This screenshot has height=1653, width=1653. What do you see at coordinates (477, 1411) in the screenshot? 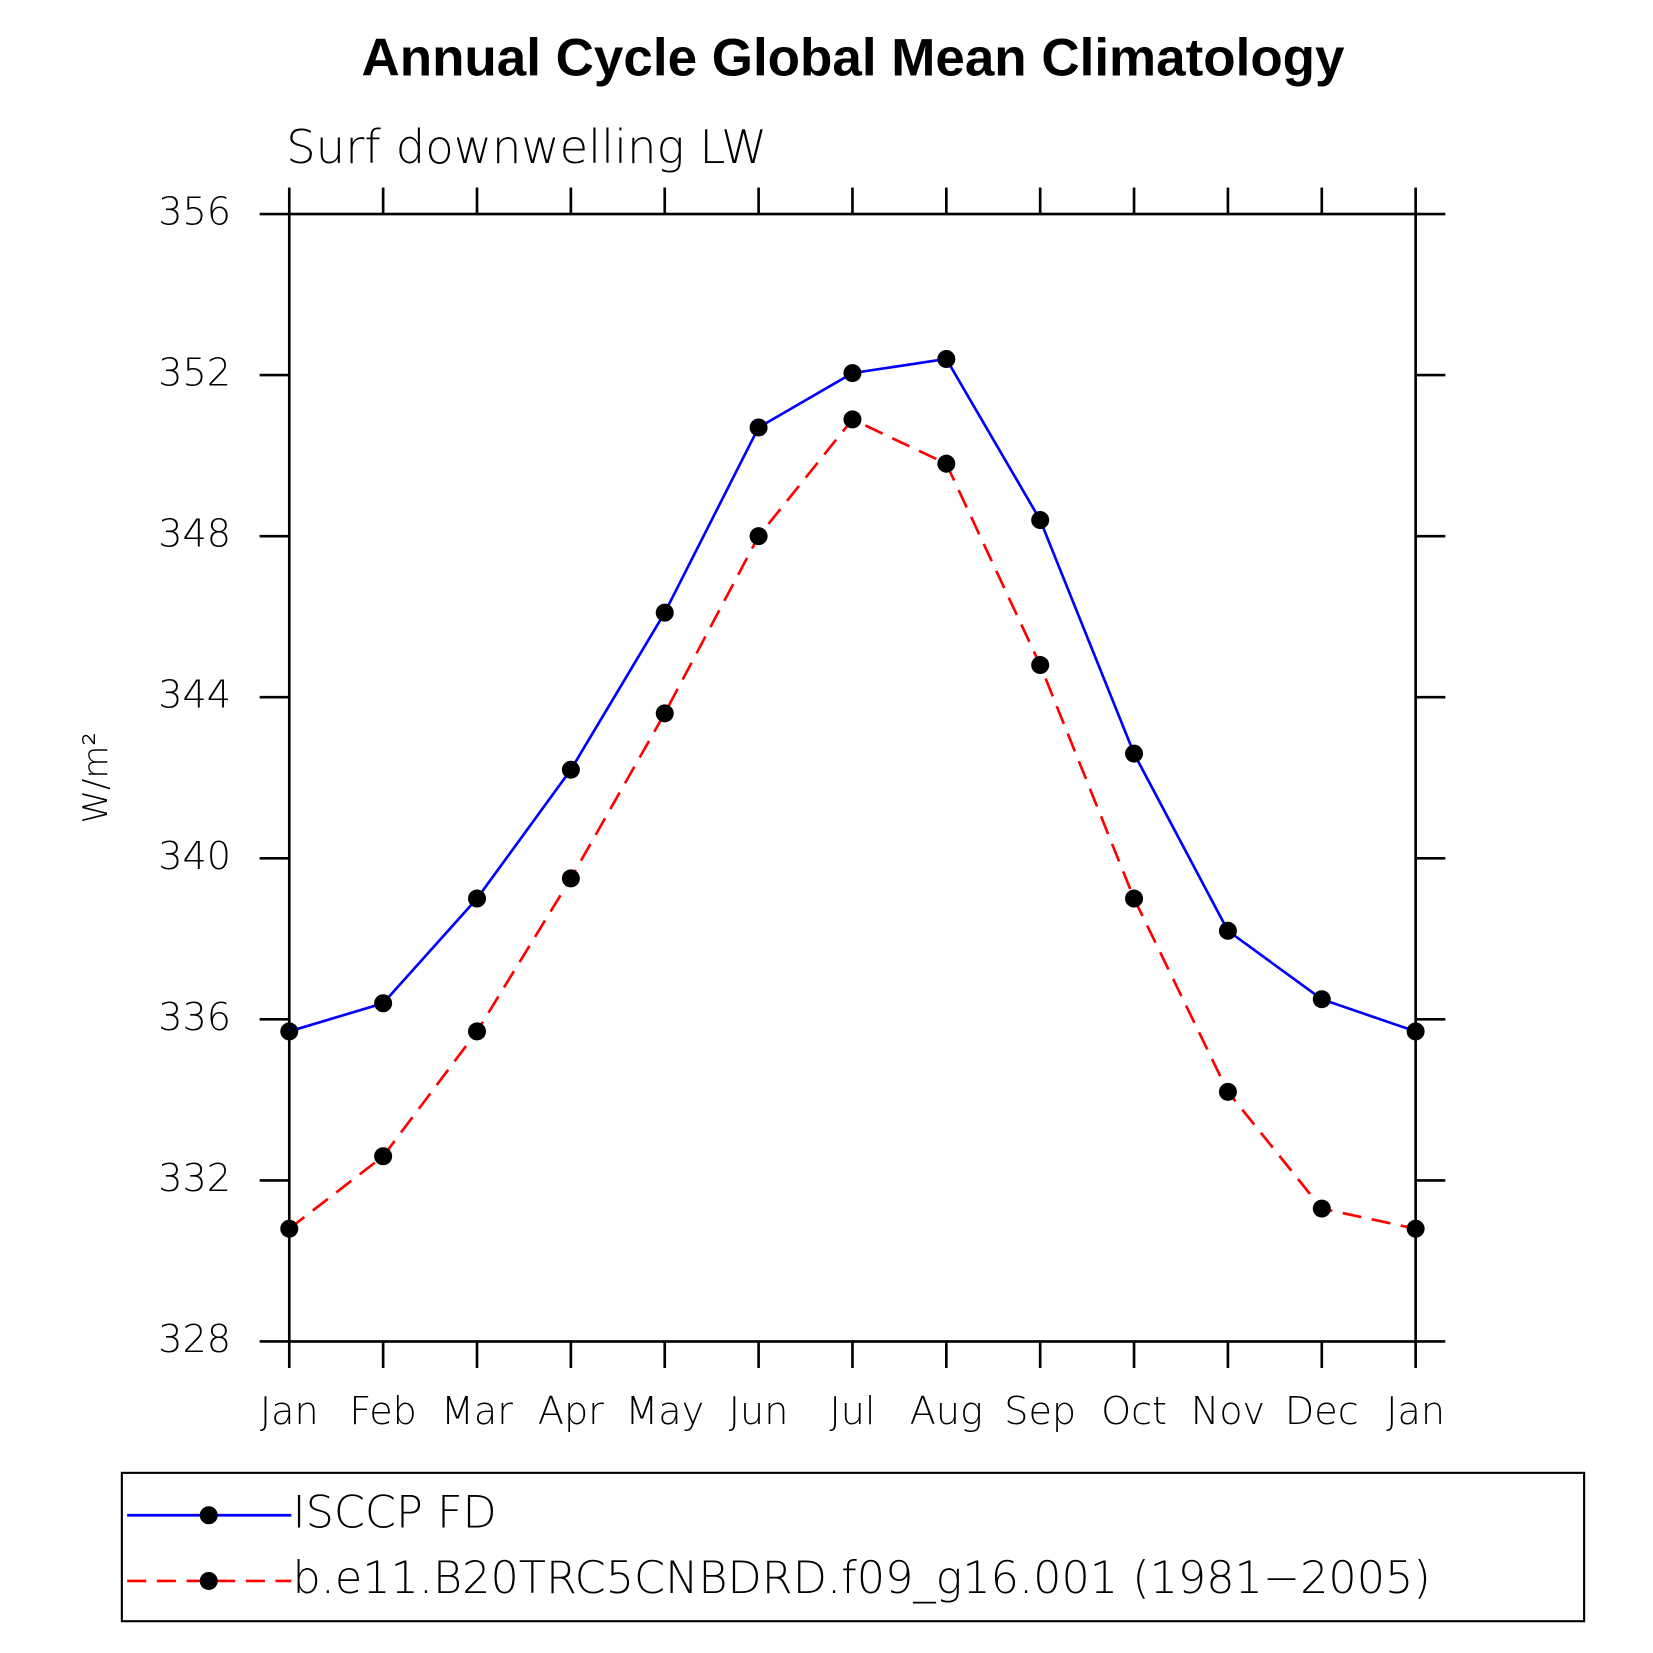
I see `x-tick-label: Mar` at bounding box center [477, 1411].